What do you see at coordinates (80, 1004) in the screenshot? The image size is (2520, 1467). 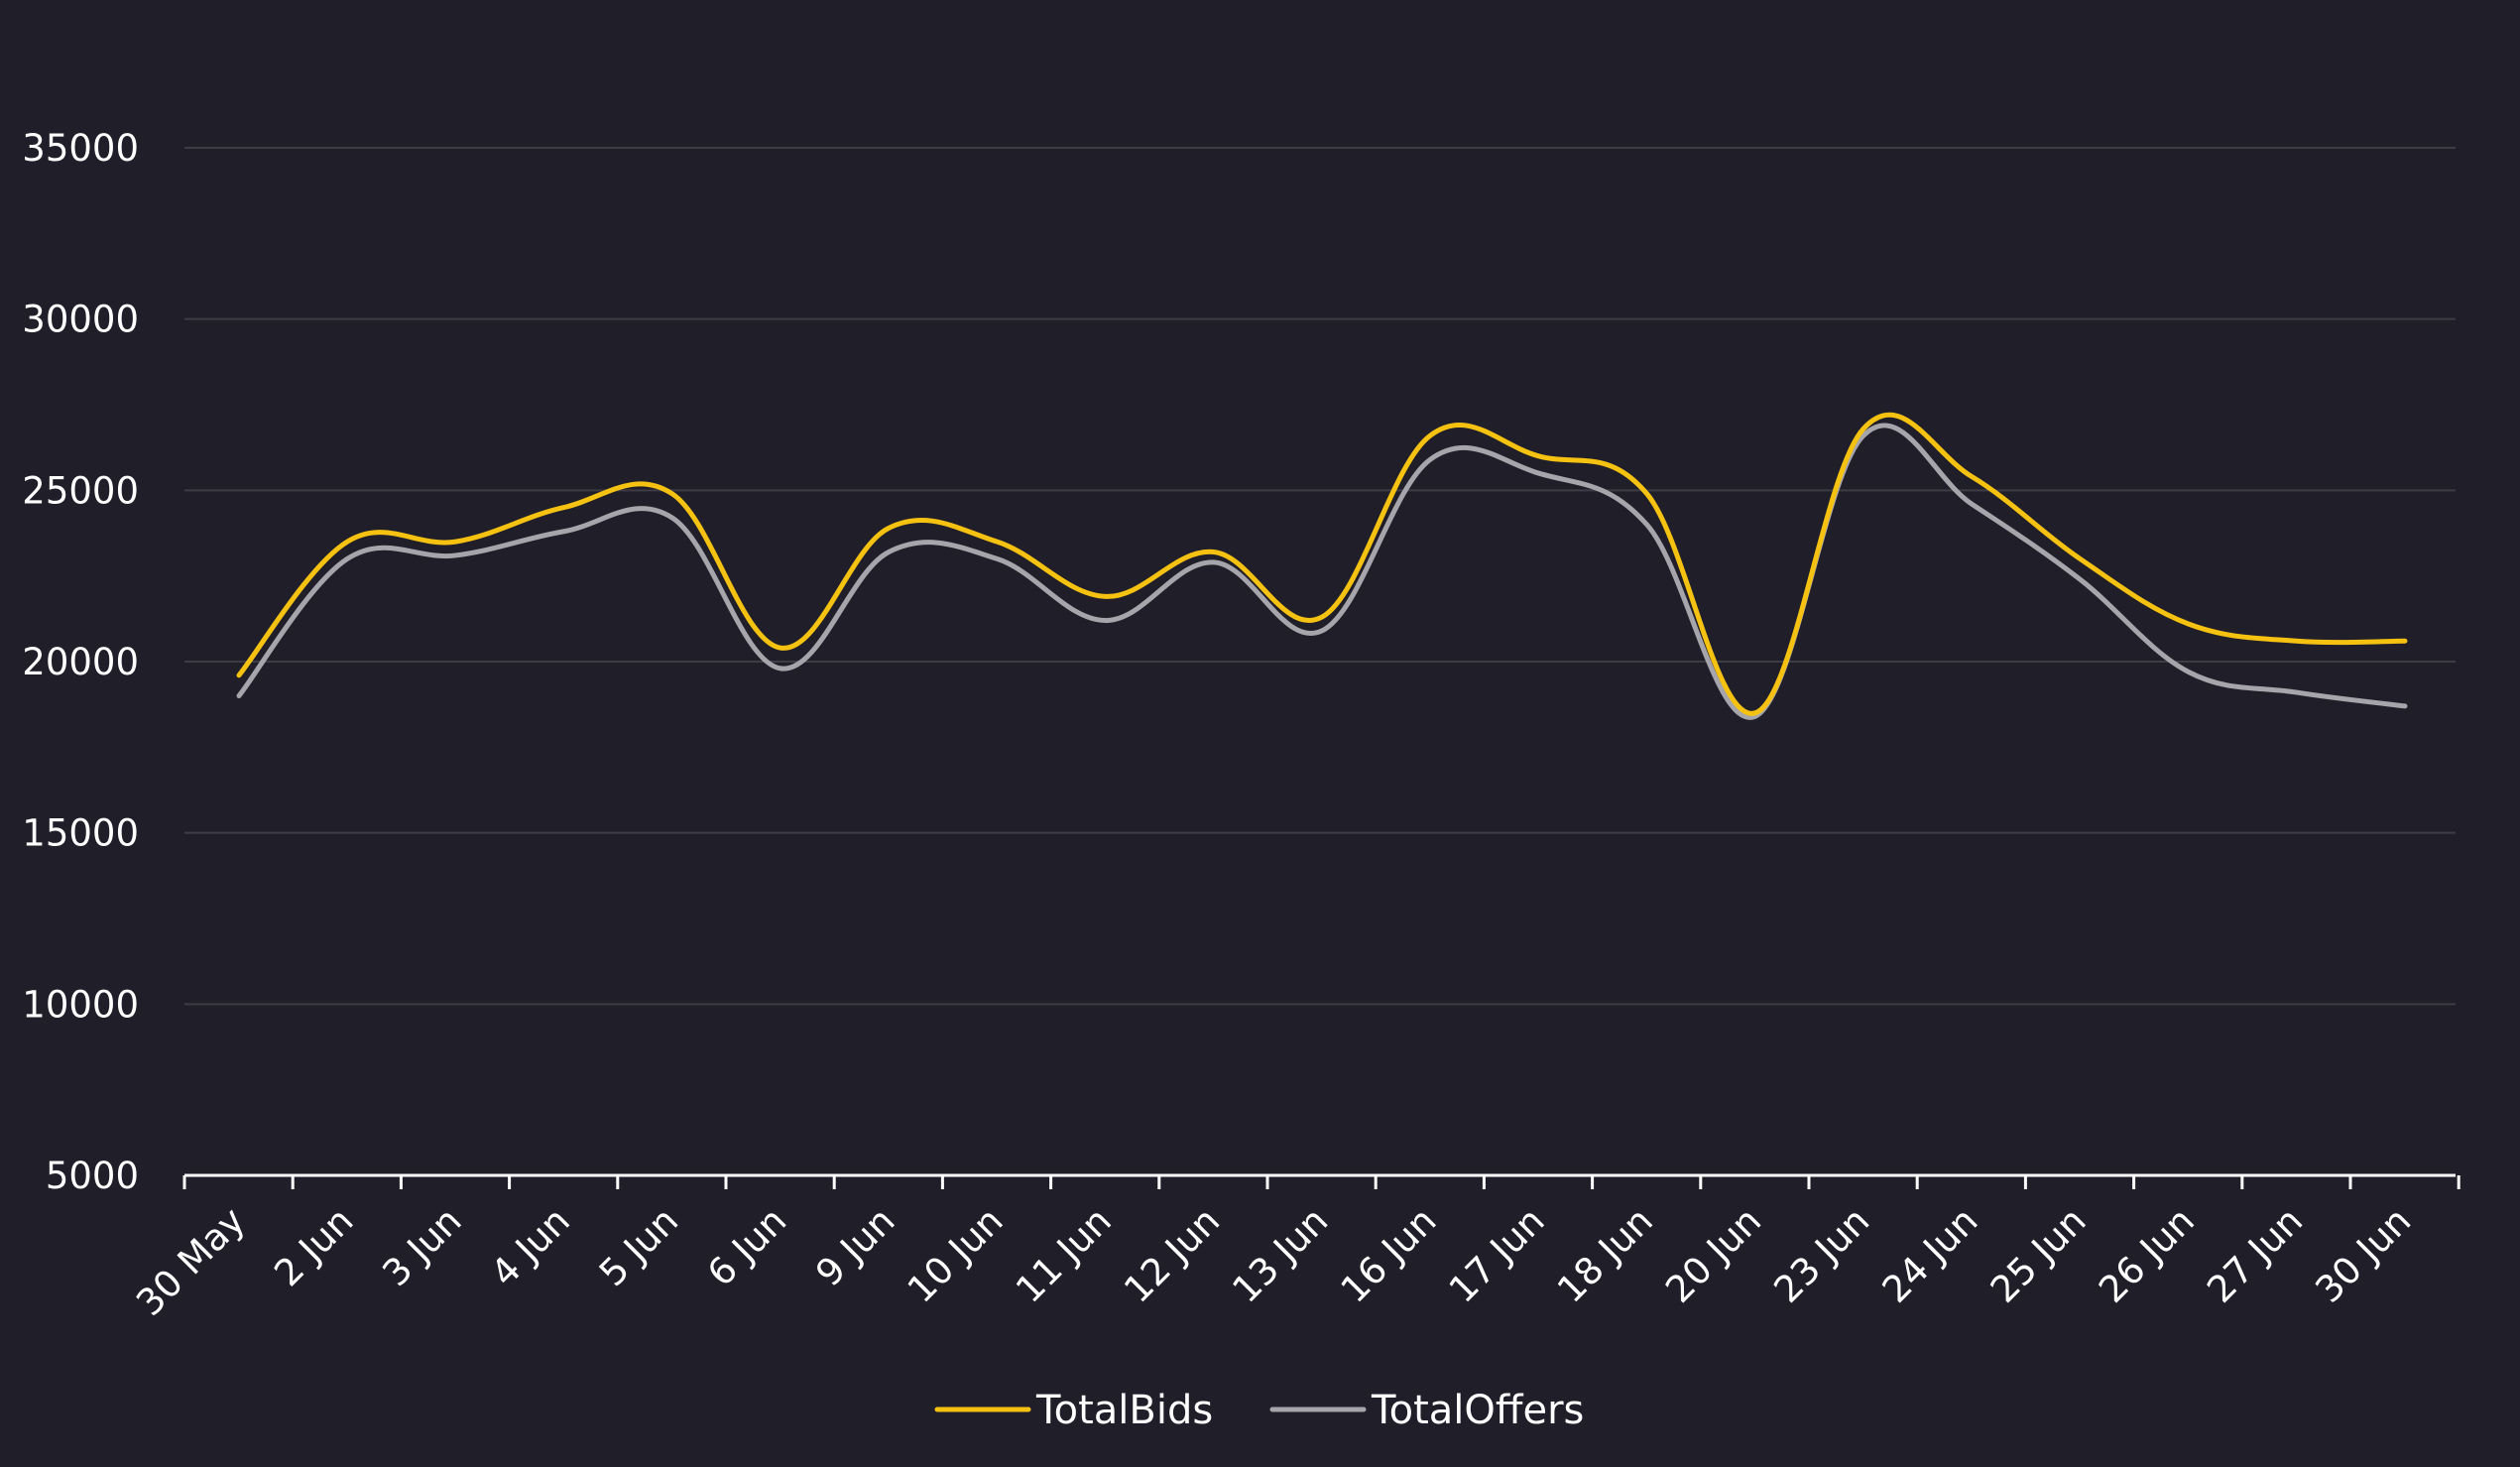 I see `y-tick-label: 10000` at bounding box center [80, 1004].